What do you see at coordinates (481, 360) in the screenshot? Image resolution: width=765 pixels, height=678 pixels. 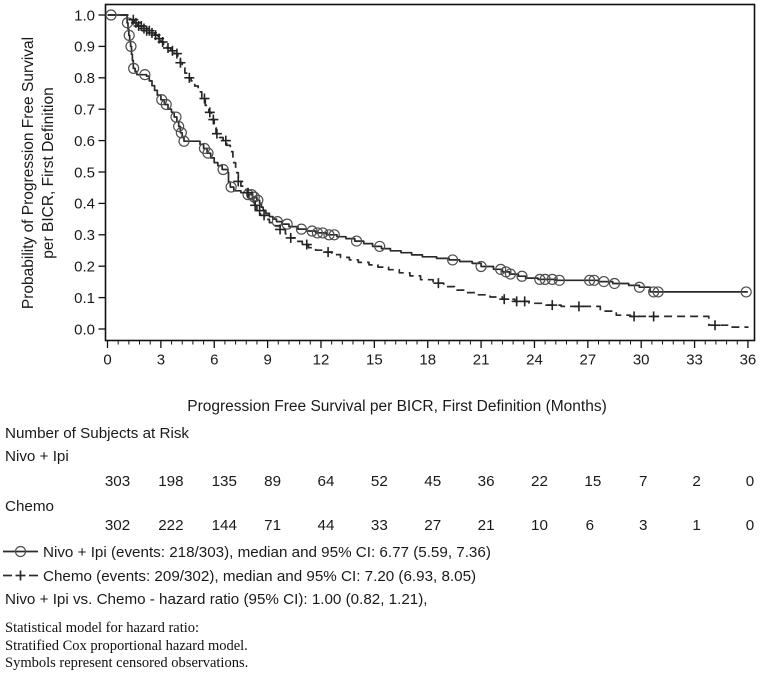 I see `x-tick-label: 21` at bounding box center [481, 360].